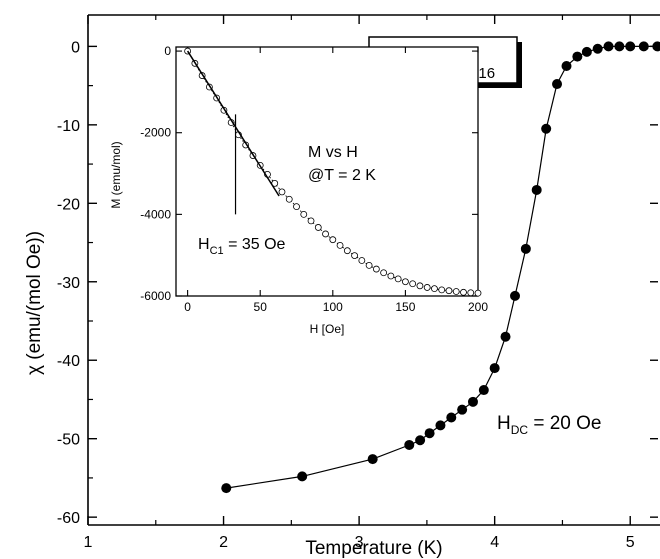  I want to click on x-tick-label: 4, so click(494, 542).